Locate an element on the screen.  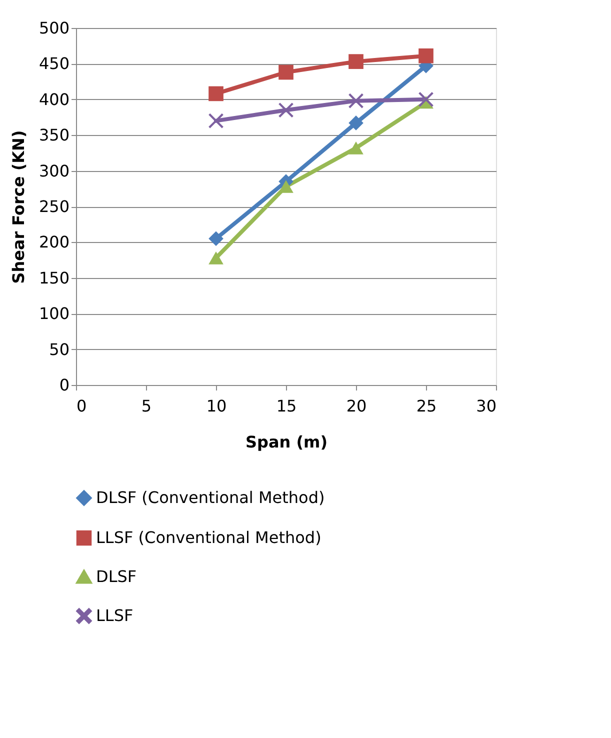
y-tick-label: 200 is located at coordinates (54, 242).